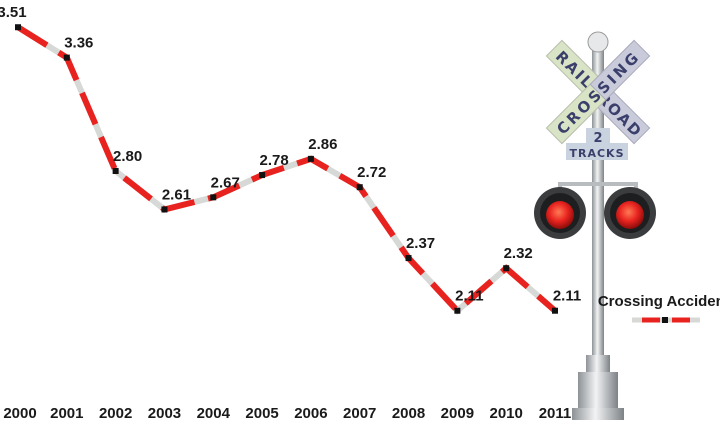 This screenshot has height=428, width=720. I want to click on data-label: 2.86, so click(322, 144).